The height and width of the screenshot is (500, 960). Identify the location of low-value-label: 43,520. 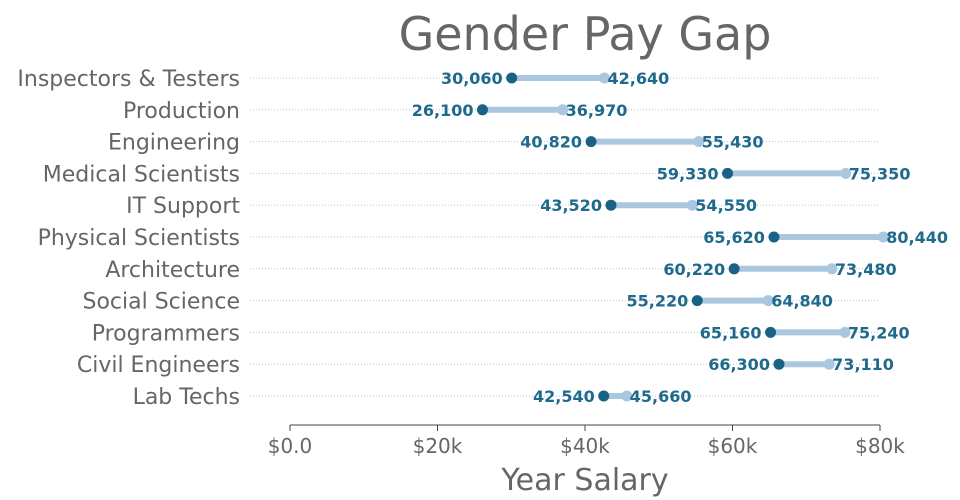
(571, 205).